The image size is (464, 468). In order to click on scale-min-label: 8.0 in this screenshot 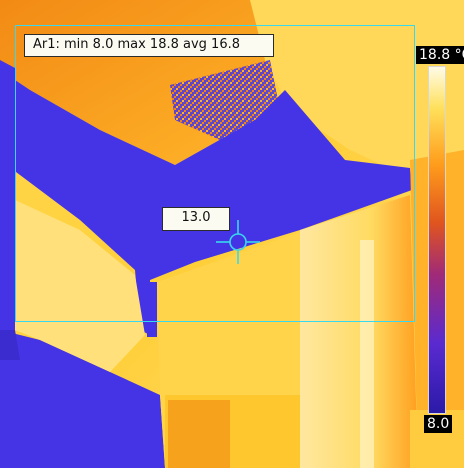, I will do `click(438, 424)`.